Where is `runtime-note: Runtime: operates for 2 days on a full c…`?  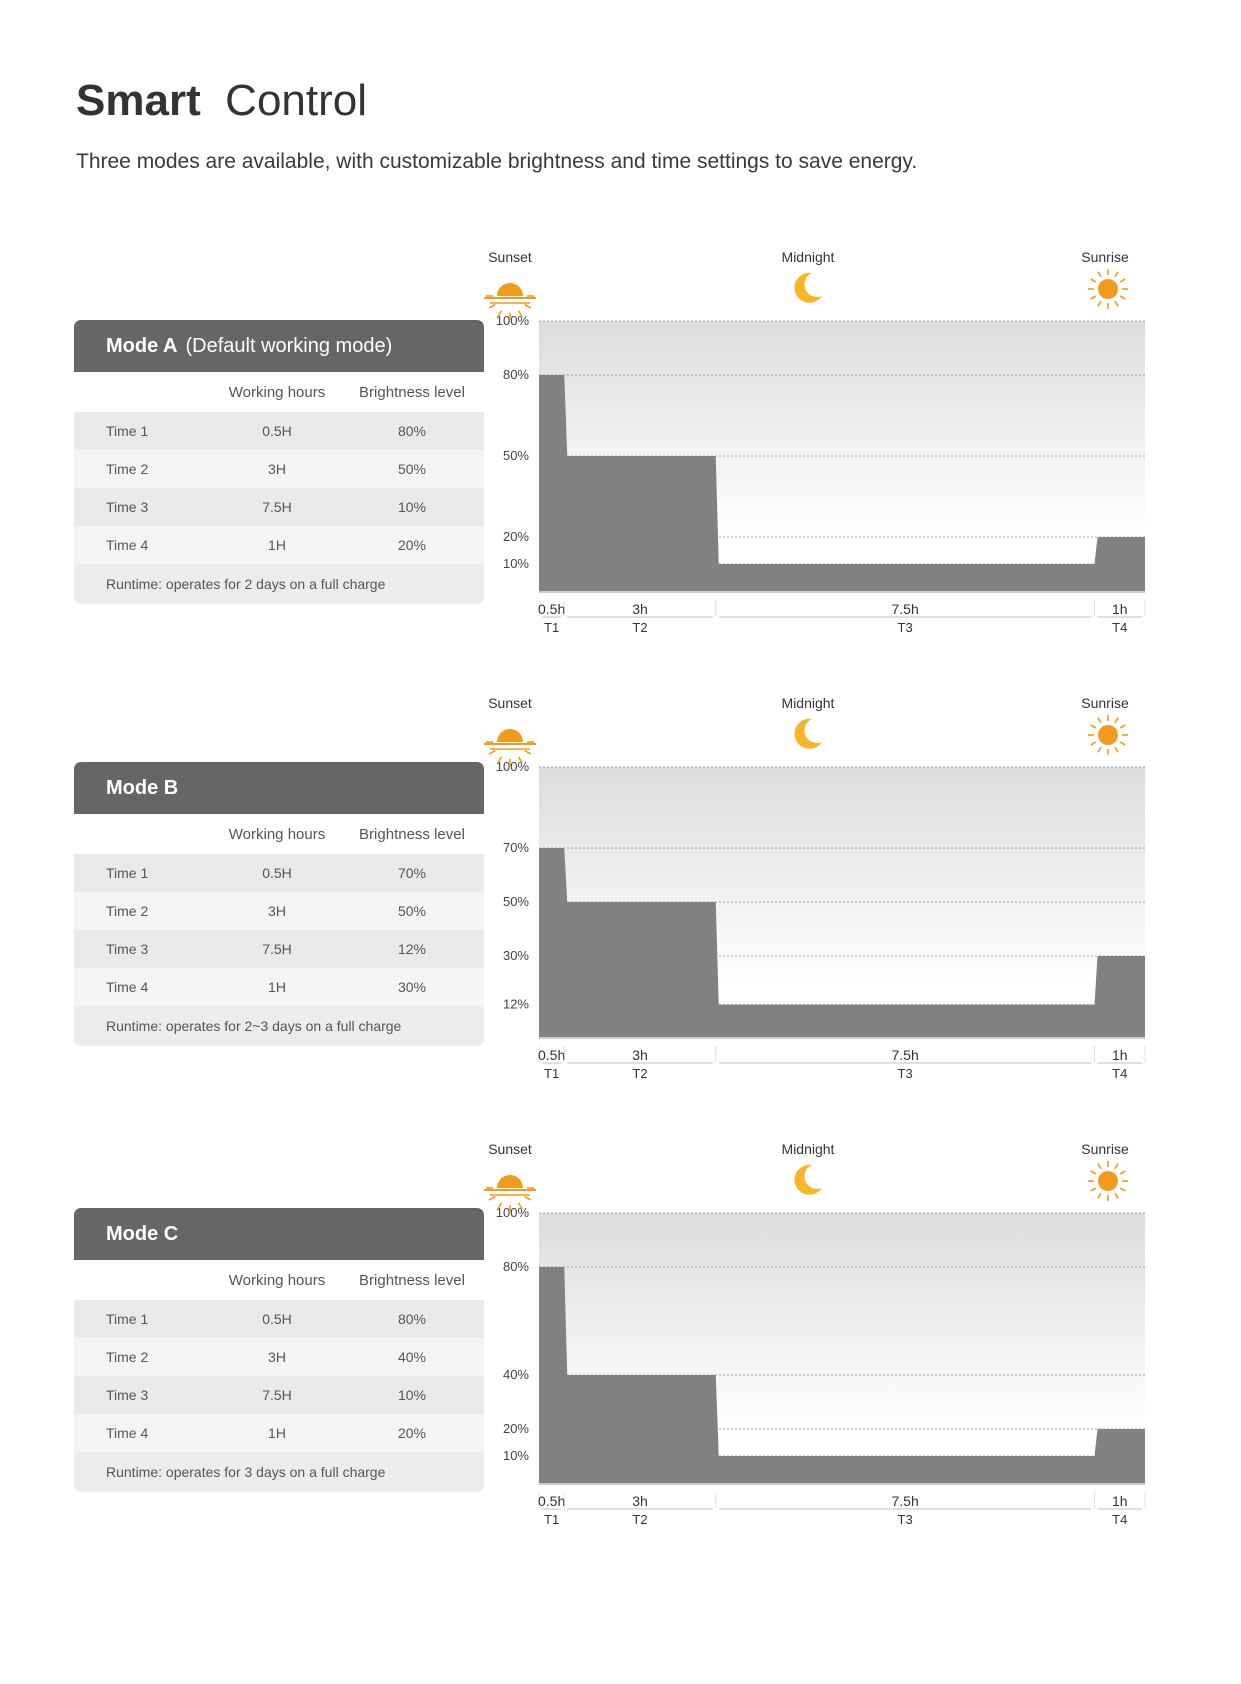 runtime-note: Runtime: operates for 2 days on a full c… is located at coordinates (279, 584).